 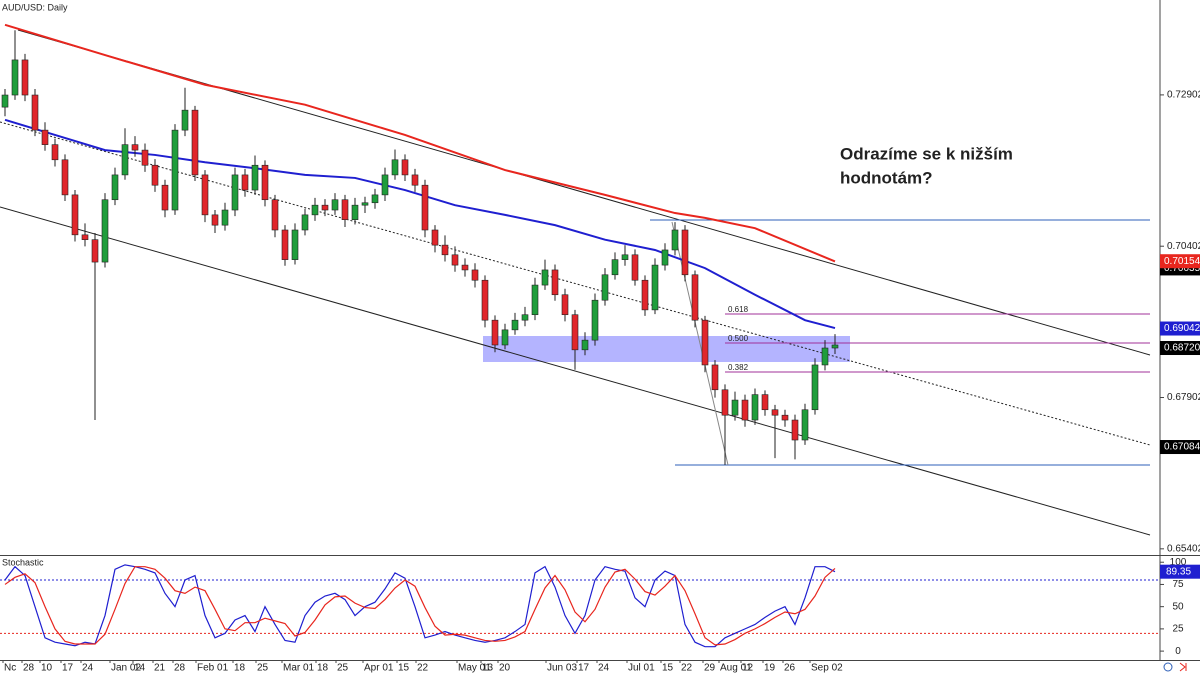 What do you see at coordinates (23, 562) in the screenshot?
I see `indicator-label: Stochastic` at bounding box center [23, 562].